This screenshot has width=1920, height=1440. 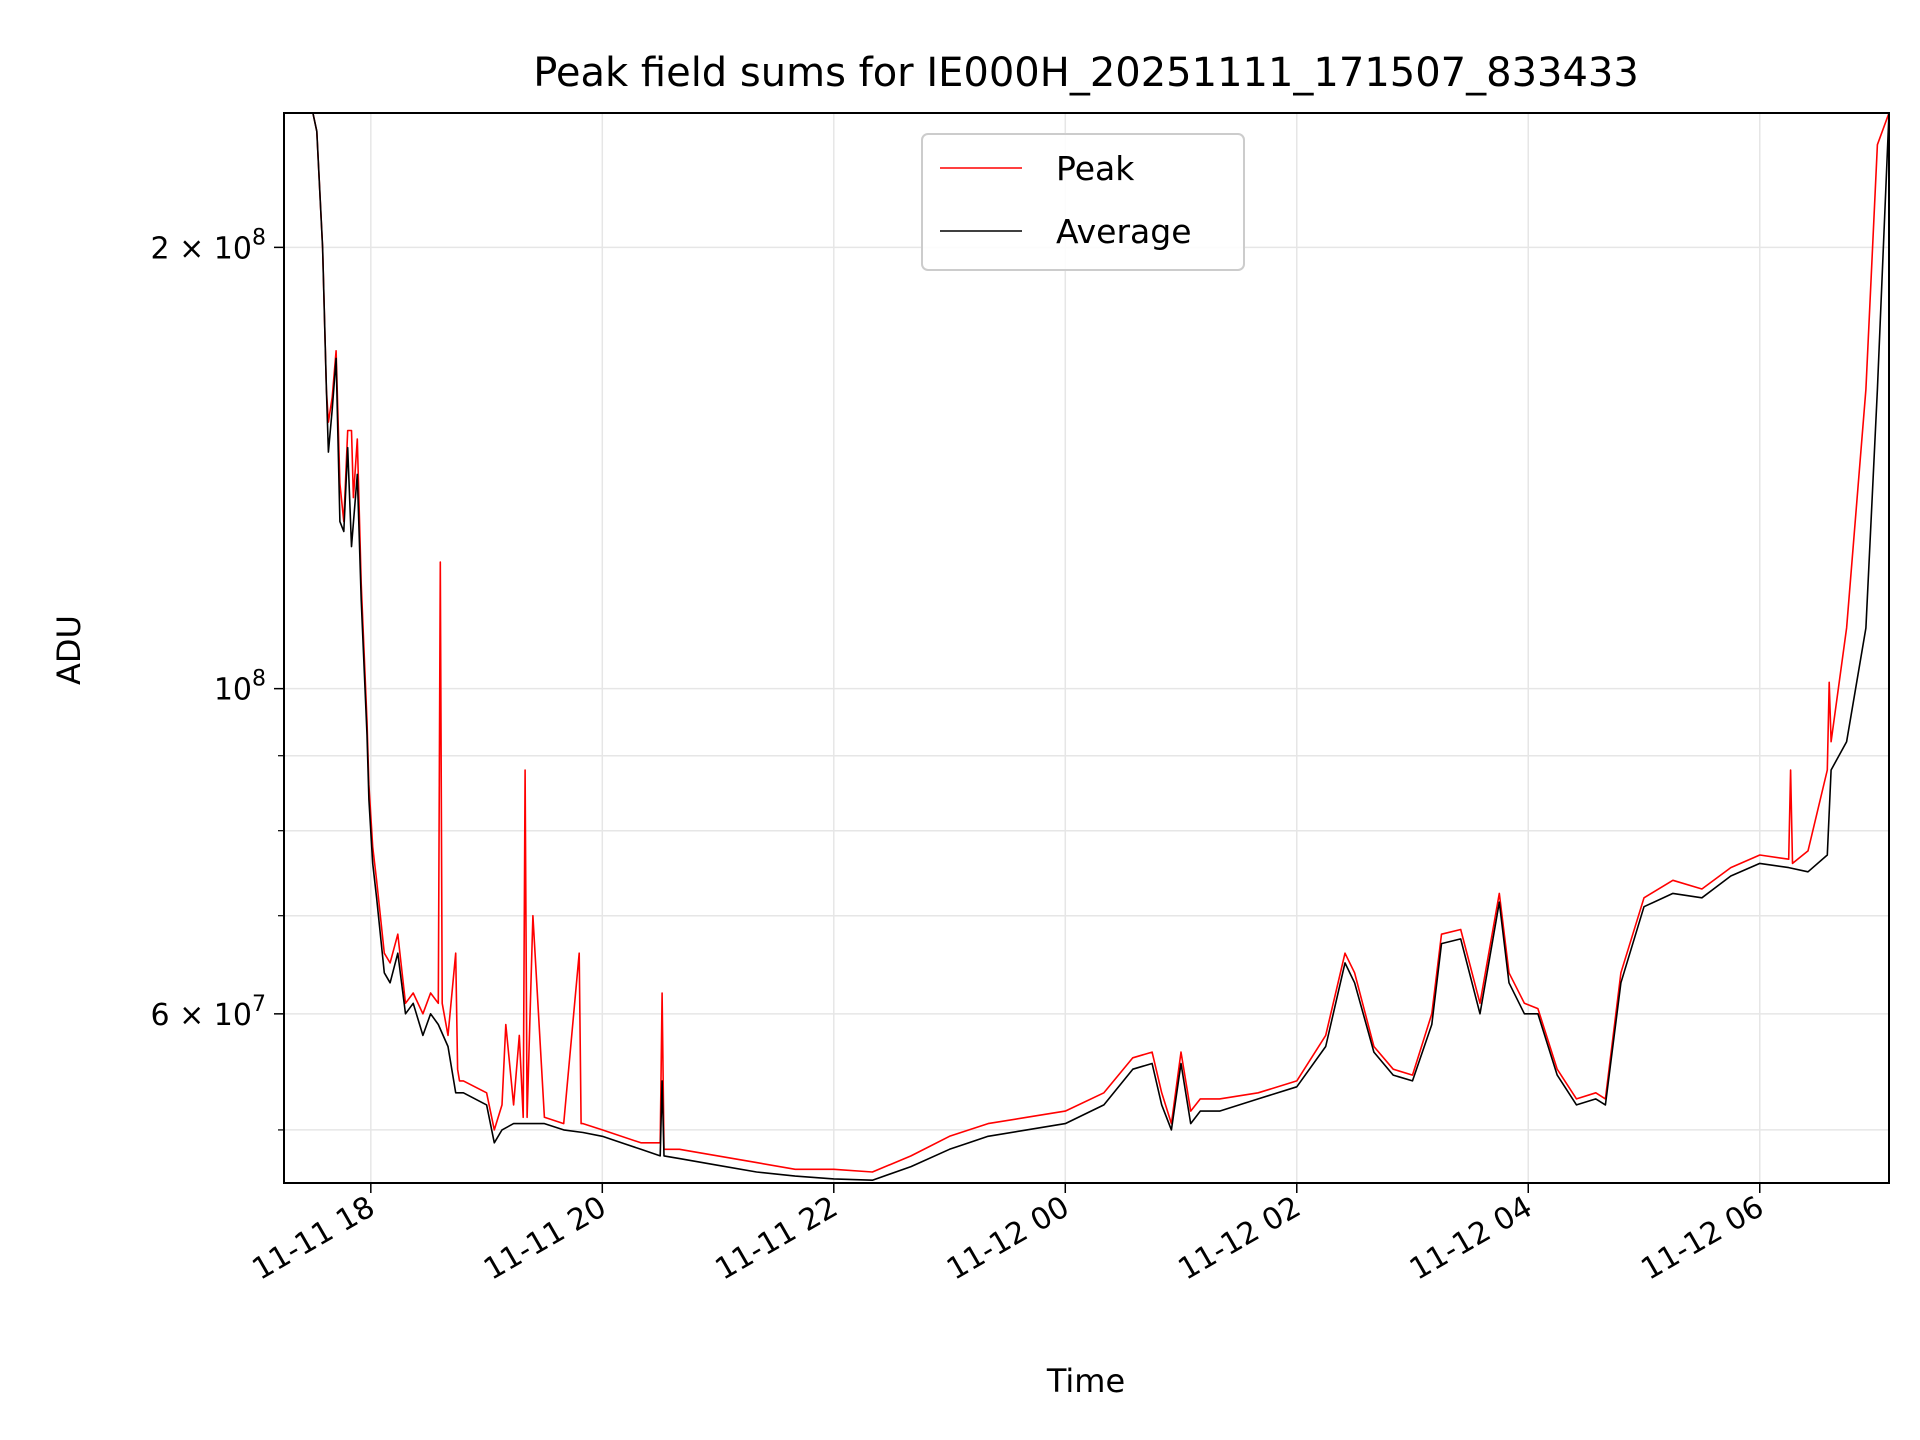 What do you see at coordinates (69, 650) in the screenshot?
I see `y-axis-title: ADU` at bounding box center [69, 650].